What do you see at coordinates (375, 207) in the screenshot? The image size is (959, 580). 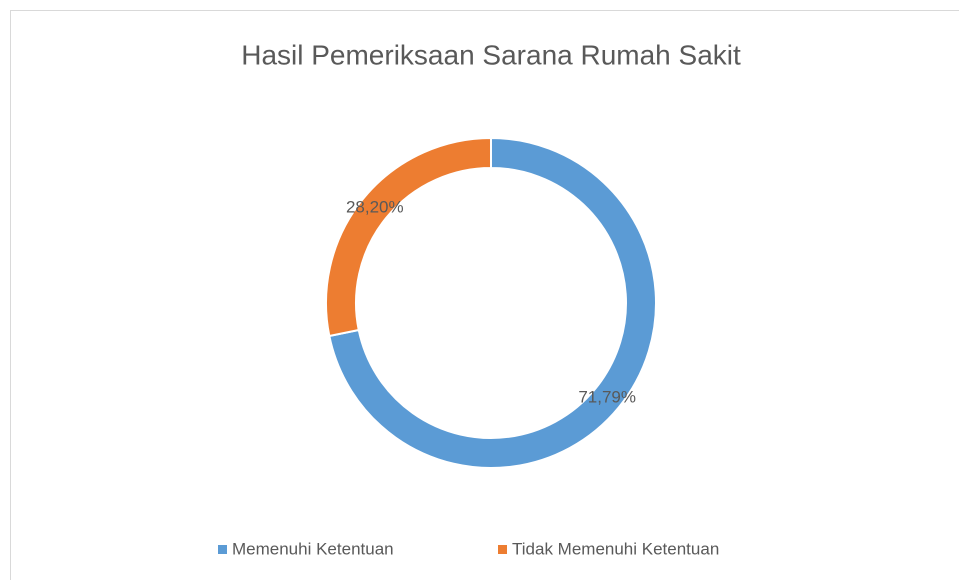 I see `data-label: 28,20%` at bounding box center [375, 207].